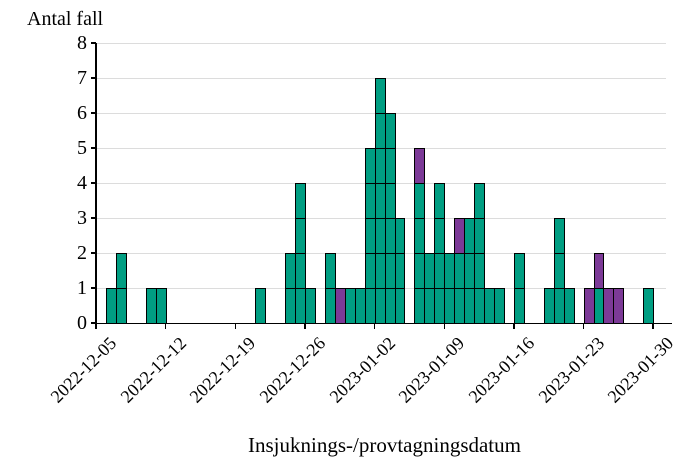 Image resolution: width=689 pixels, height=472 pixels. I want to click on x-axis-title: Insjuknings-/provtagningsdatum, so click(384, 445).